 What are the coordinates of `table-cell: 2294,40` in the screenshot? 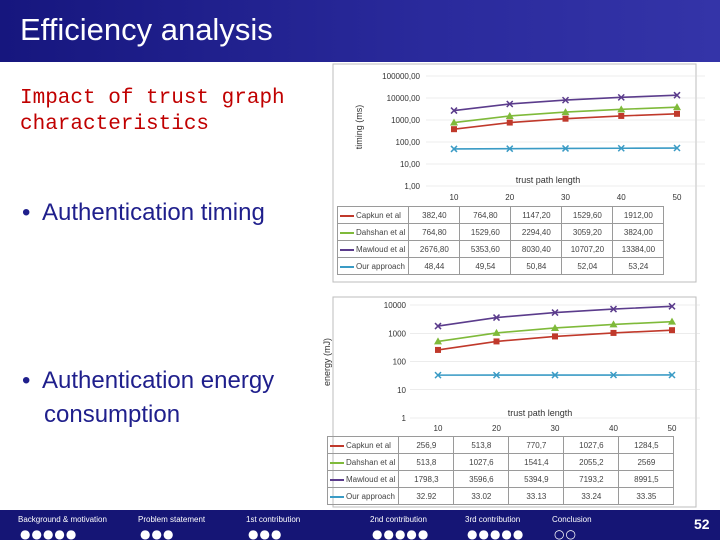 It's located at (536, 232).